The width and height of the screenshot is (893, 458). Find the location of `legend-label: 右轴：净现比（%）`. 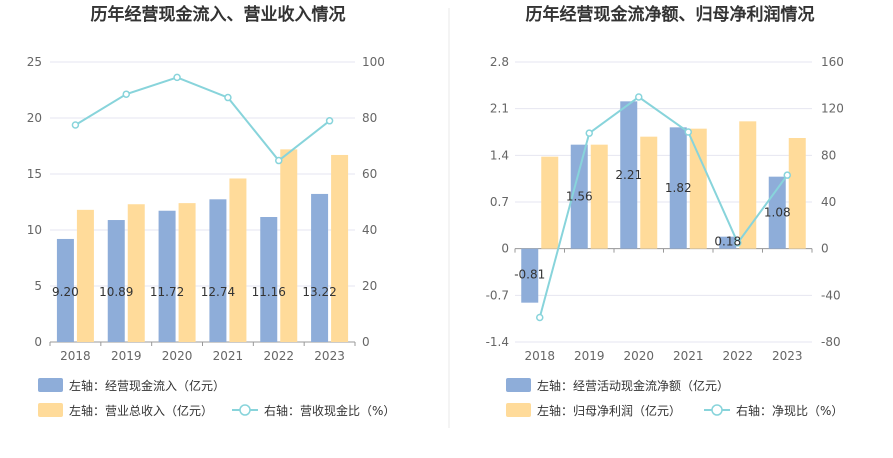

legend-label: 右轴：净现比（%） is located at coordinates (789, 410).